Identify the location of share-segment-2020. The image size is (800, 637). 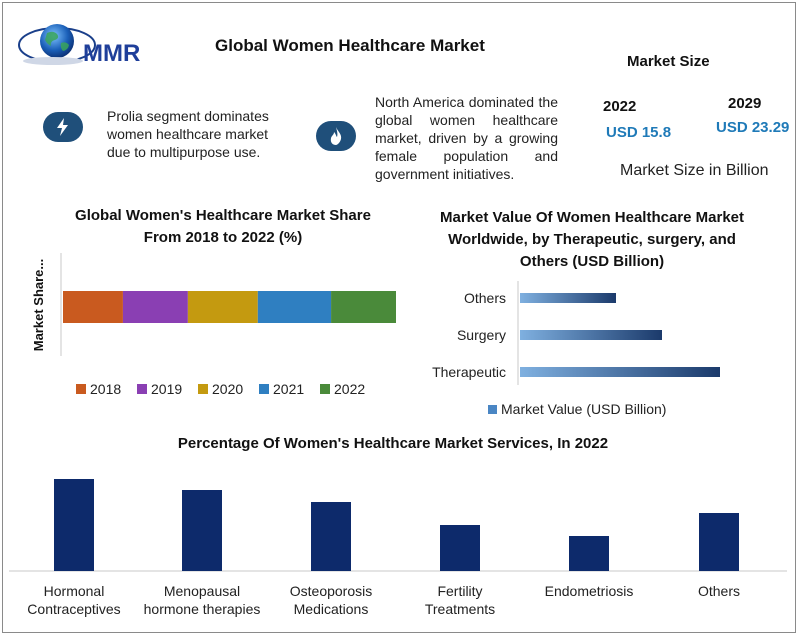
(222, 307).